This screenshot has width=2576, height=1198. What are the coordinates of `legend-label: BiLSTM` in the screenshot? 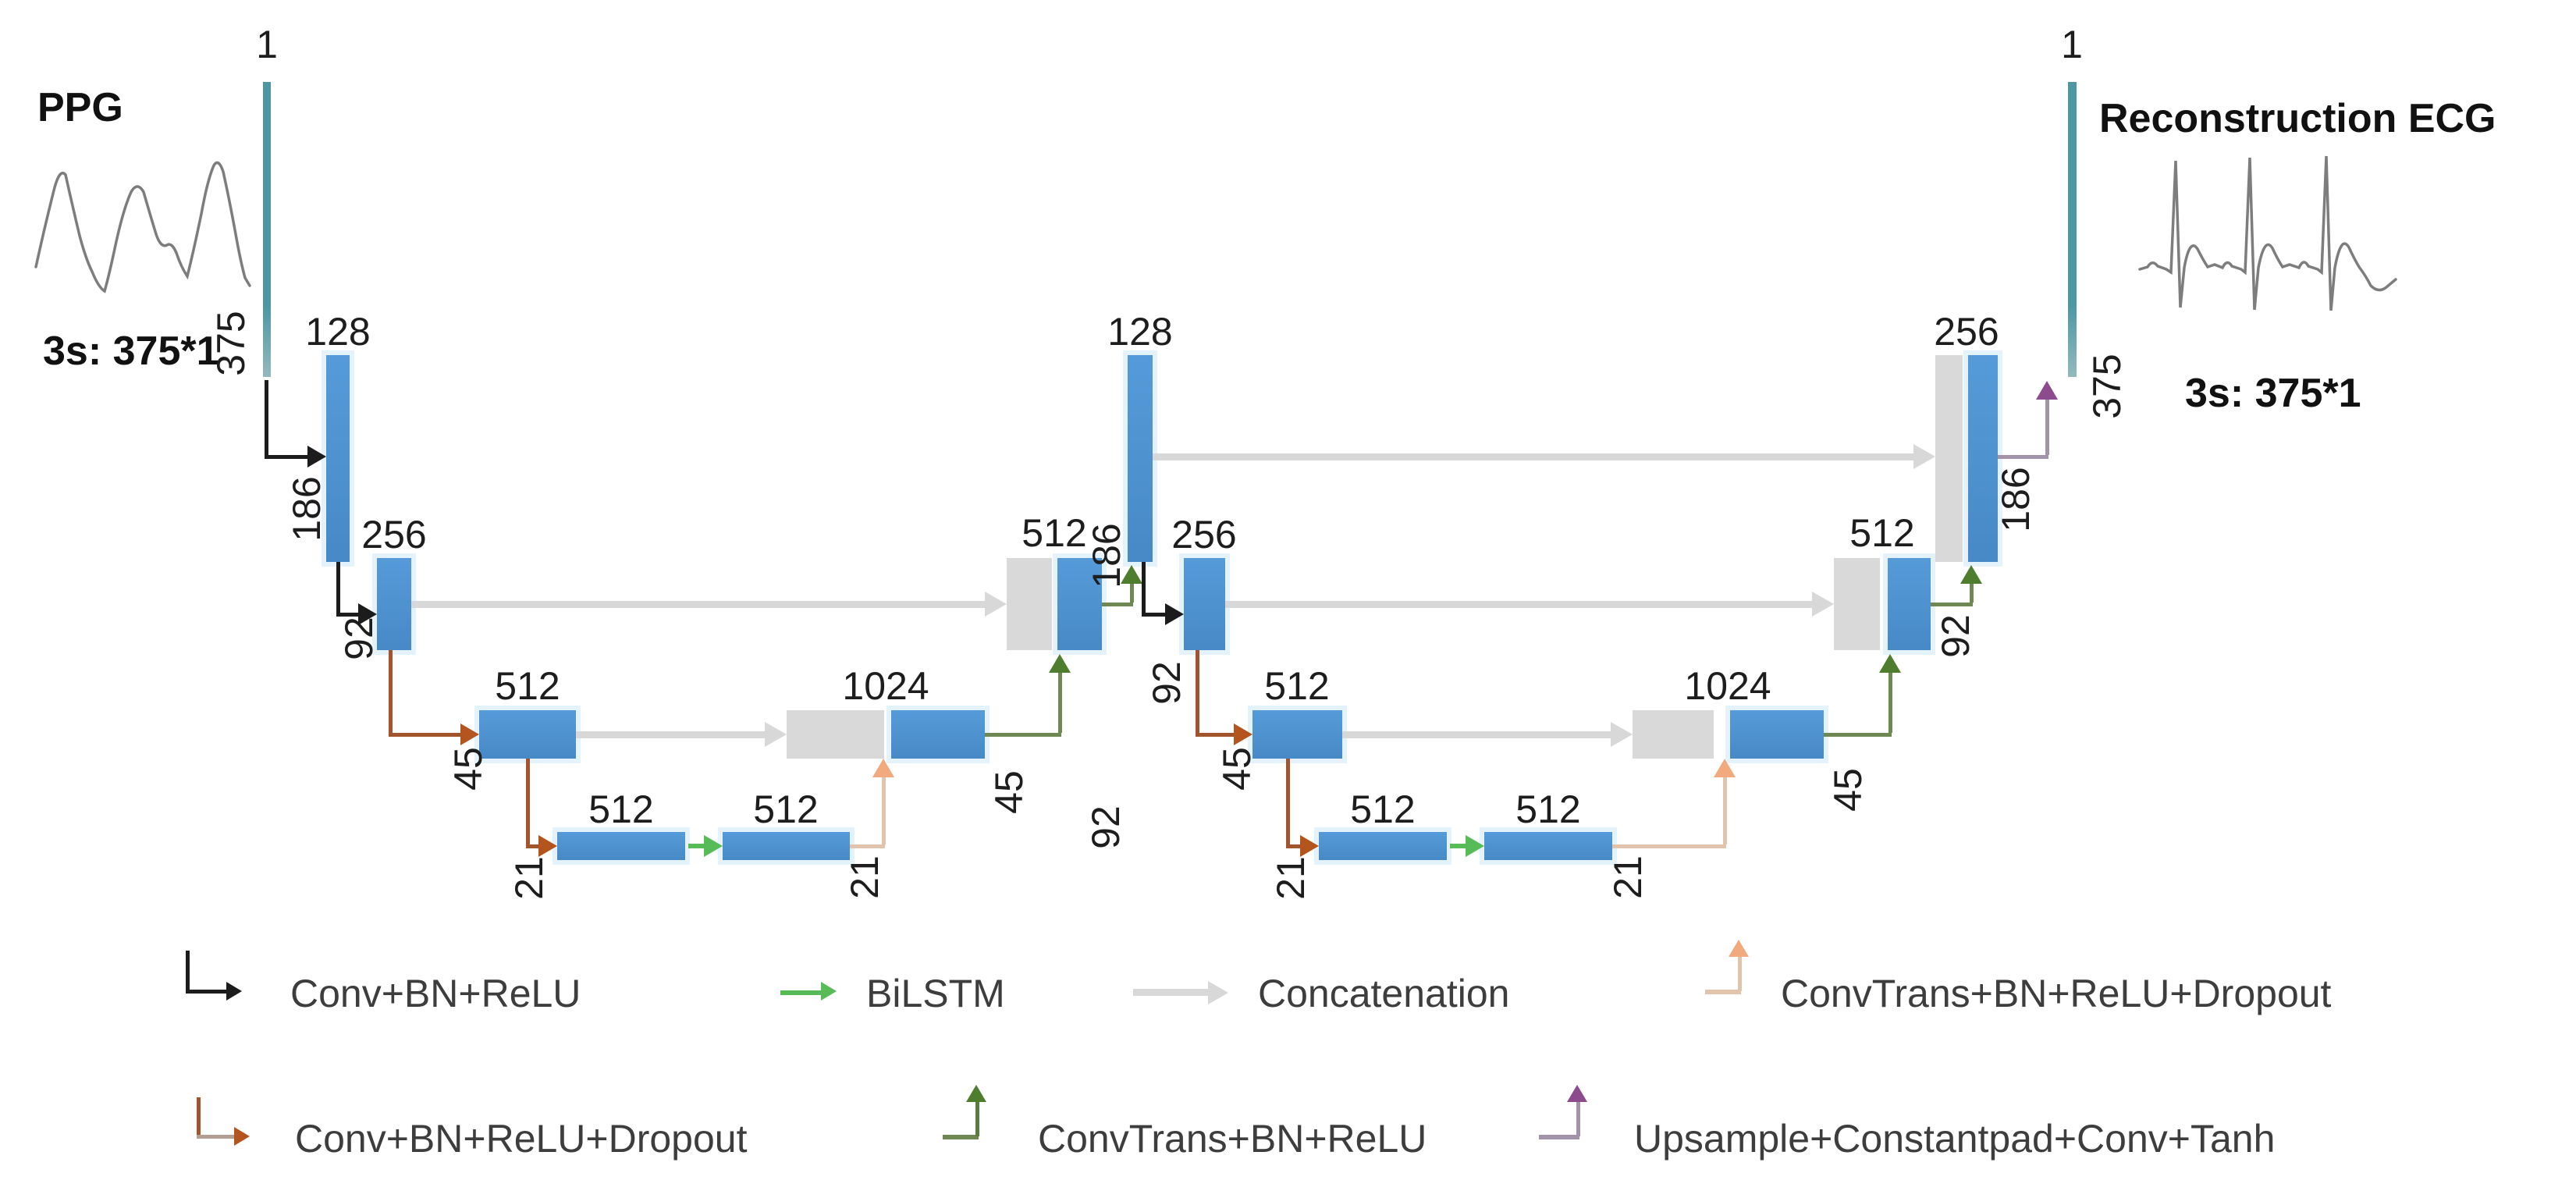 It's located at (935, 993).